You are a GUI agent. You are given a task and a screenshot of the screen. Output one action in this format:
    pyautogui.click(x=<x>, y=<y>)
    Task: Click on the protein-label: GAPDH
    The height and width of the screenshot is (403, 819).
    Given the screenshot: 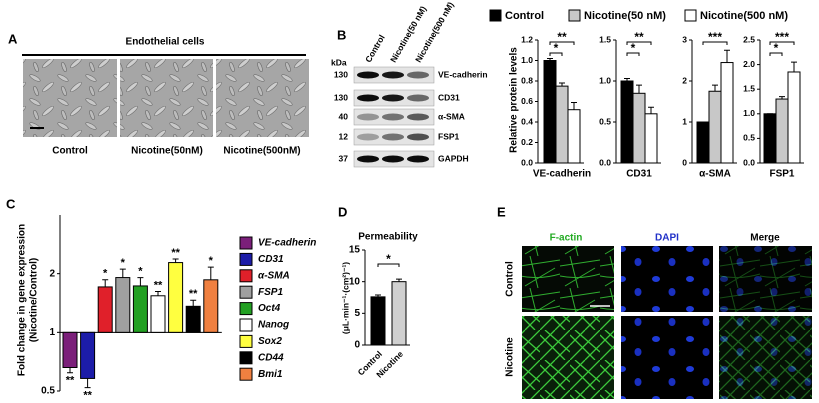 What is the action you would take?
    pyautogui.click(x=453, y=158)
    